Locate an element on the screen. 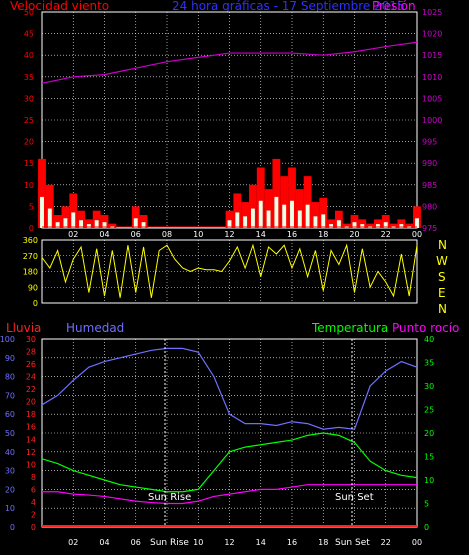  wind-tick-label: 20 is located at coordinates (29, 142).